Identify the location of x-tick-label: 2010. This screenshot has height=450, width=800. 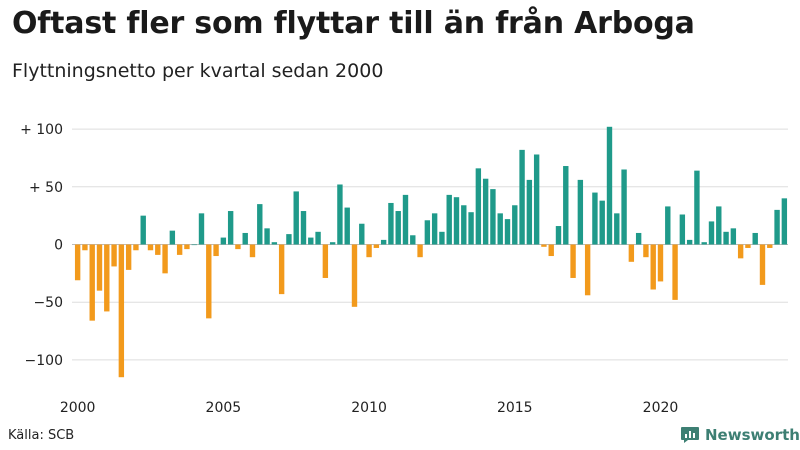
(369, 408).